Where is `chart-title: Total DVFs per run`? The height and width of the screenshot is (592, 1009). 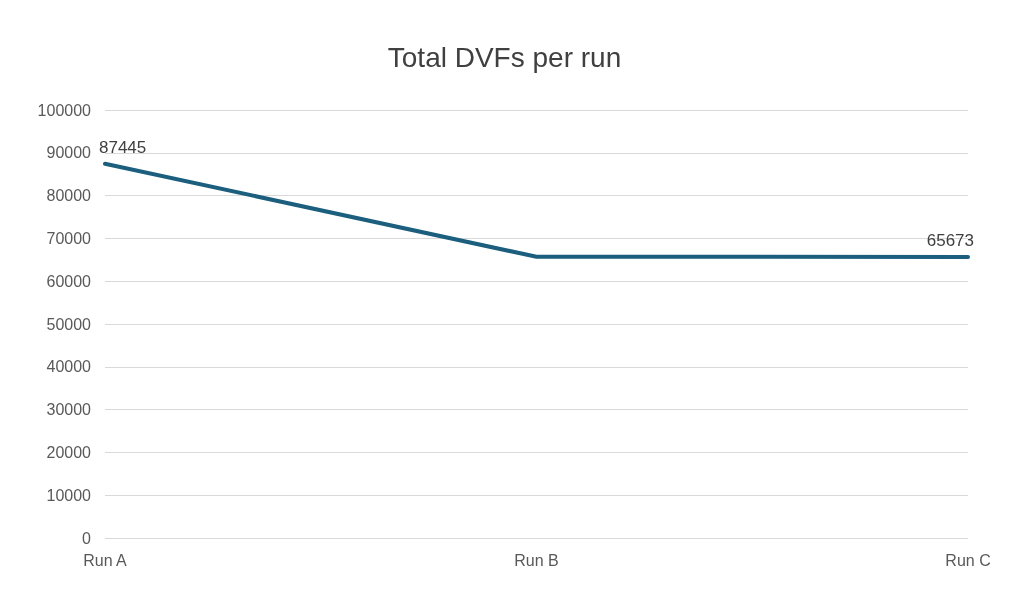 chart-title: Total DVFs per run is located at coordinates (504, 57).